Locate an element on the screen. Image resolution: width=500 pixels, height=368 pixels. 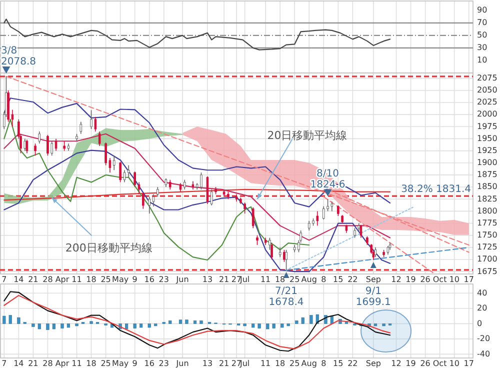
y-tick-label: 70 is located at coordinates (482, 23).